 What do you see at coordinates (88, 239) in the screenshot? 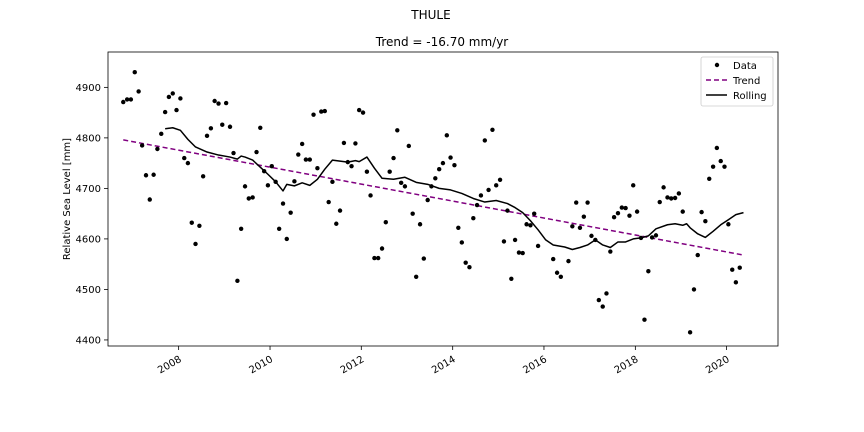
I see `y-tick-label: 4600` at bounding box center [88, 239].